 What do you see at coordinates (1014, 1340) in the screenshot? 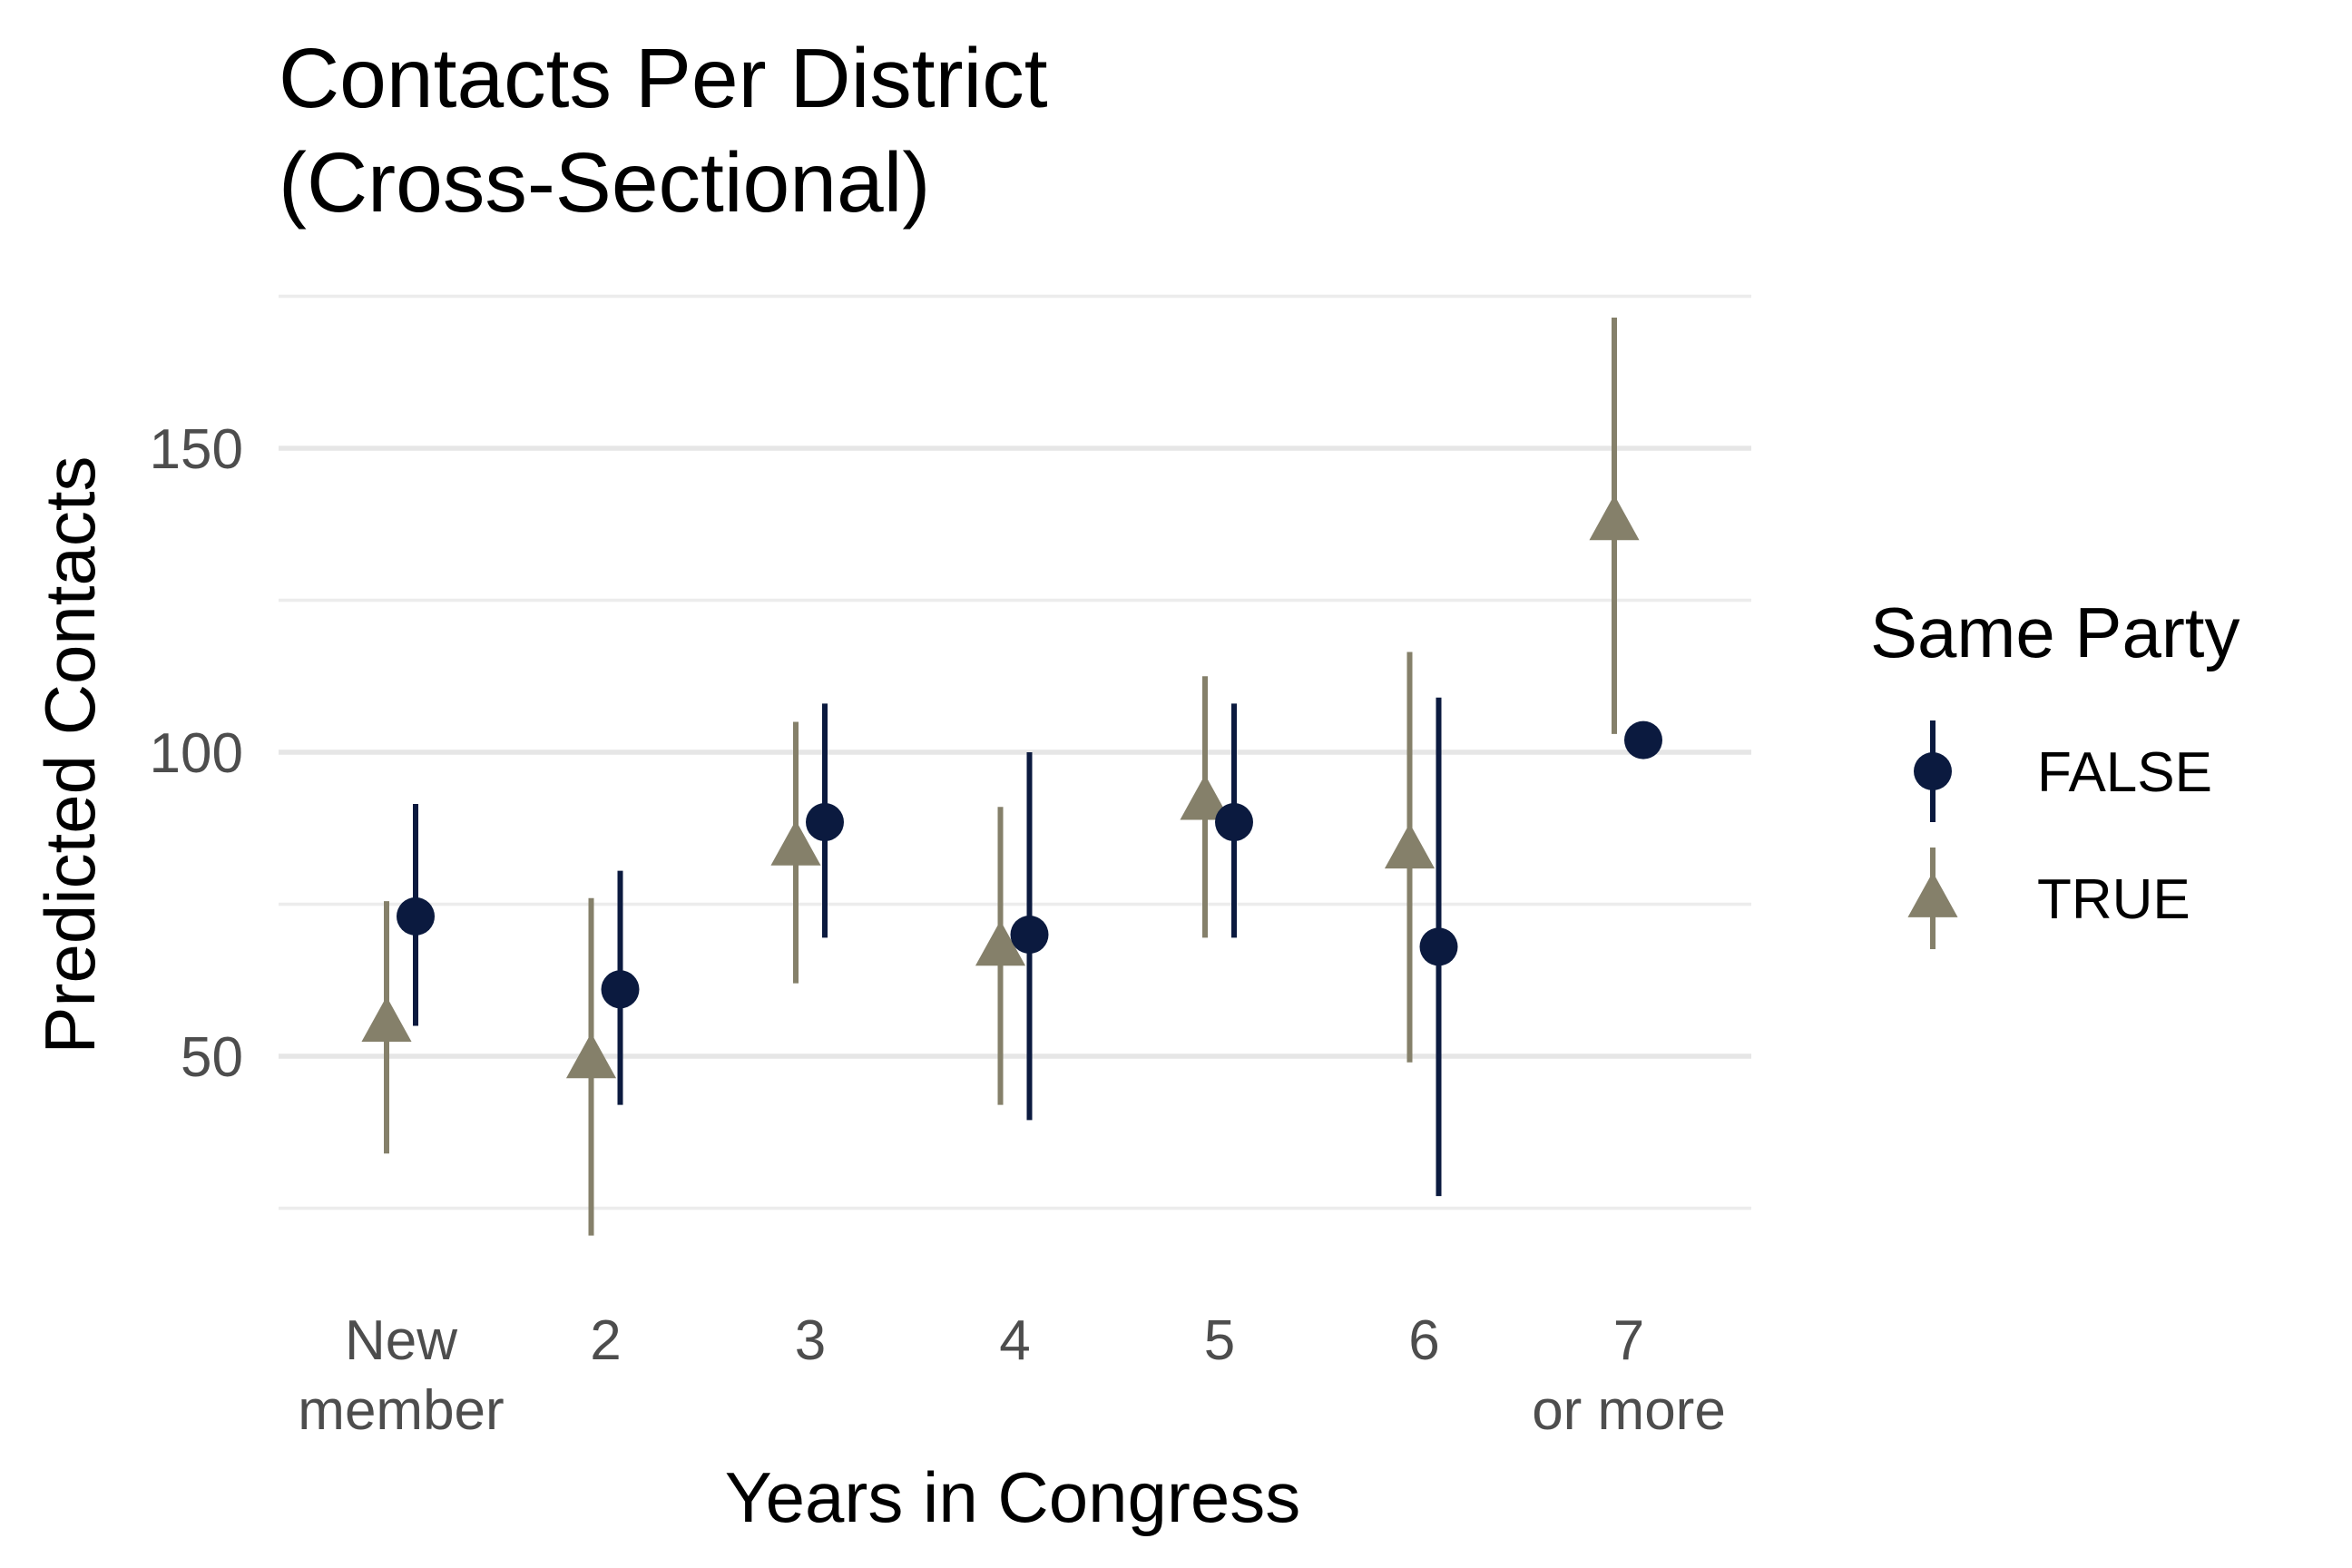
I see `x-tick-label: 4` at bounding box center [1014, 1340].